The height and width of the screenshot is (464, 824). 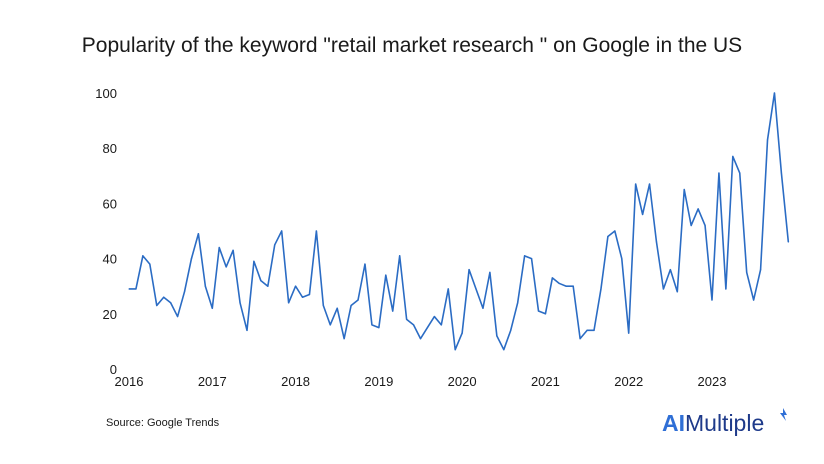 I want to click on y-tick-label: 0, so click(x=113, y=369).